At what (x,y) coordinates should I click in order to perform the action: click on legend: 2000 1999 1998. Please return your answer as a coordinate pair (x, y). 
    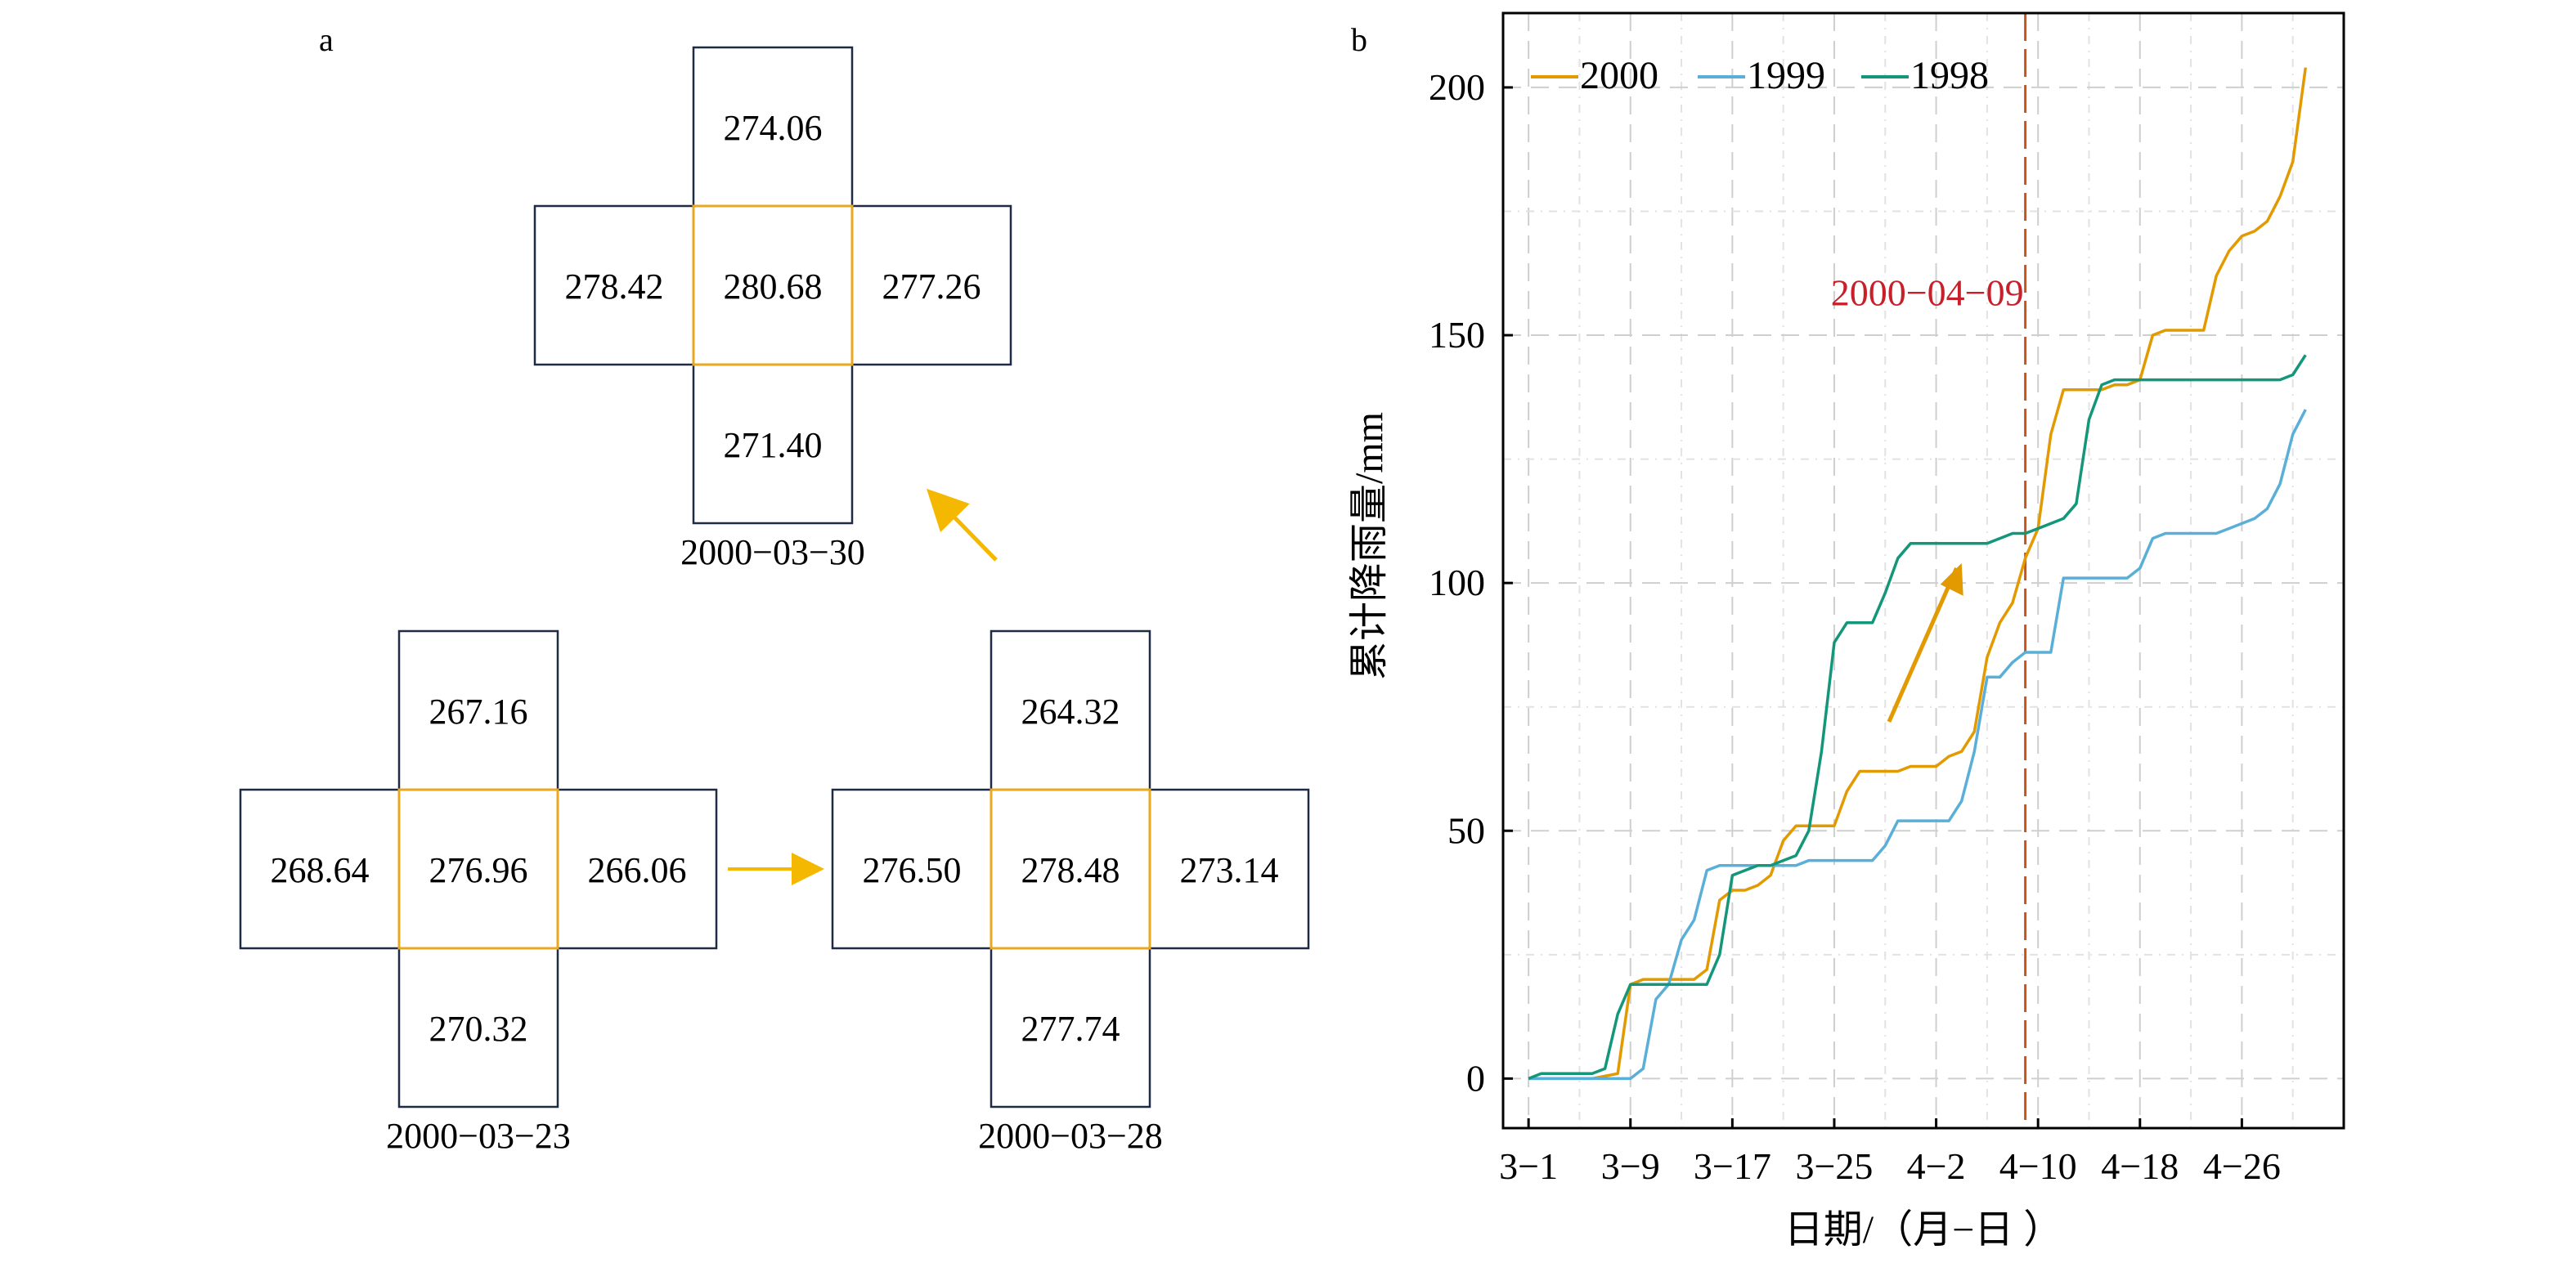
    Looking at the image, I should click on (1760, 75).